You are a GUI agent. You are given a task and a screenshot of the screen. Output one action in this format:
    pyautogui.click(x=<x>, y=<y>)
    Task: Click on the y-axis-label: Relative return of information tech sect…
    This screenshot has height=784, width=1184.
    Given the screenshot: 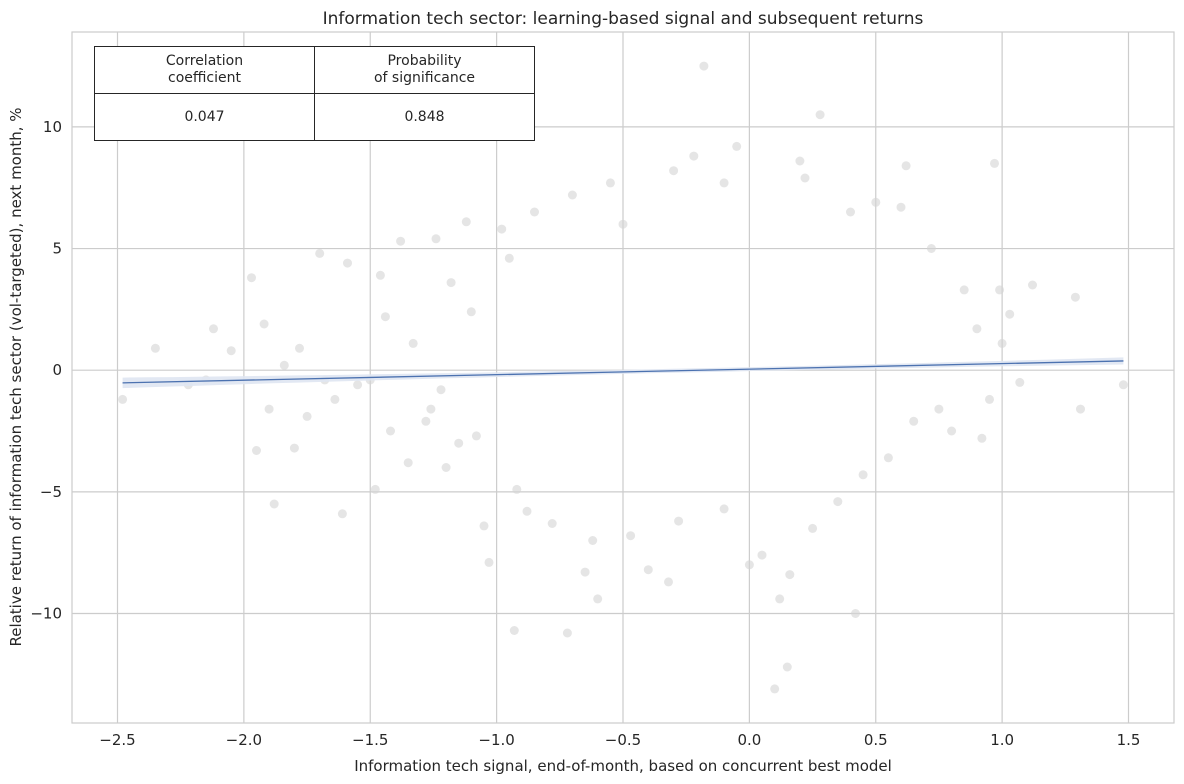 What is the action you would take?
    pyautogui.click(x=16, y=376)
    